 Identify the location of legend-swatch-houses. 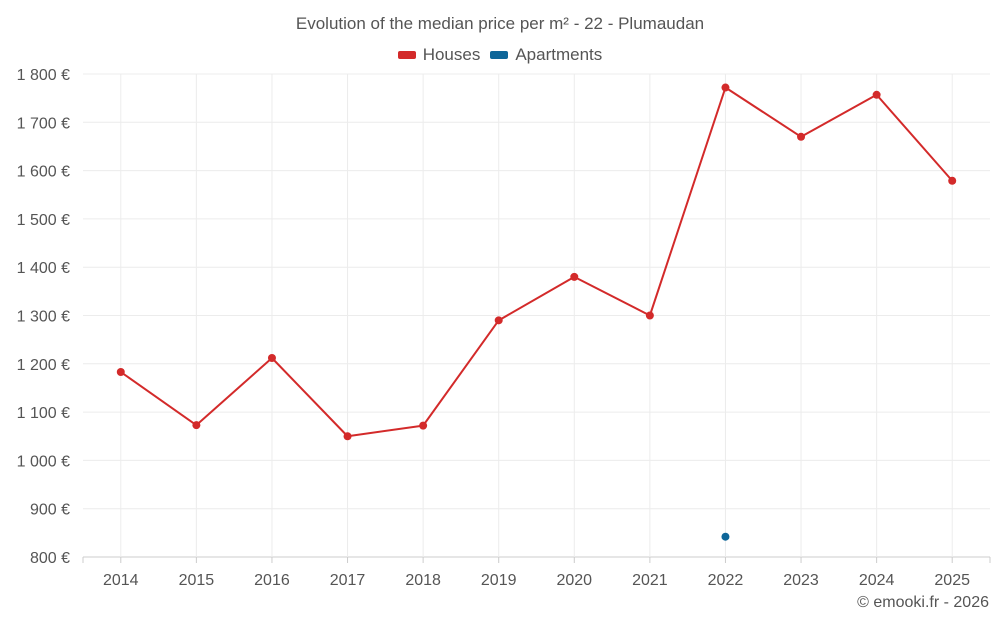
(406, 55).